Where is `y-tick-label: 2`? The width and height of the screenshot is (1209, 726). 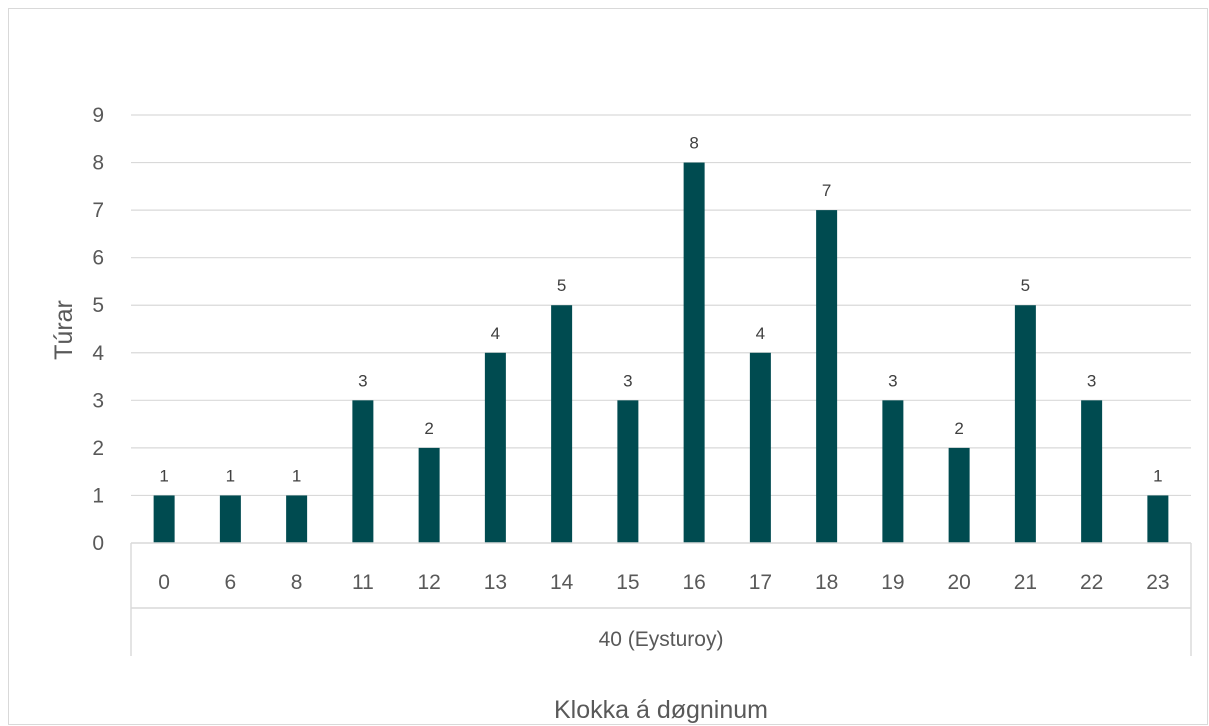 y-tick-label: 2 is located at coordinates (98, 448).